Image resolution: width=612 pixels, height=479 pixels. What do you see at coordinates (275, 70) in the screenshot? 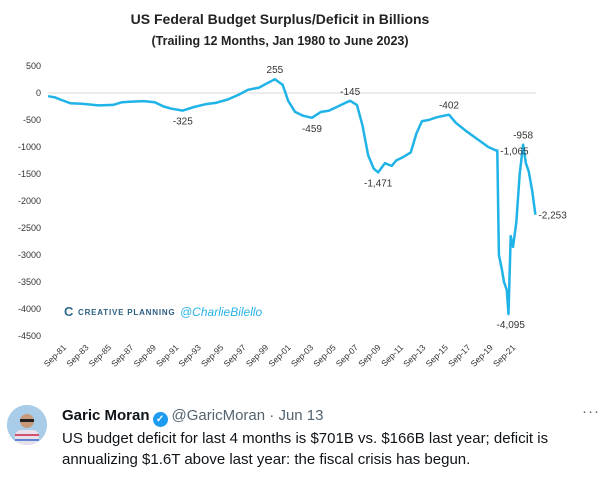
I see `data-label: 255` at bounding box center [275, 70].